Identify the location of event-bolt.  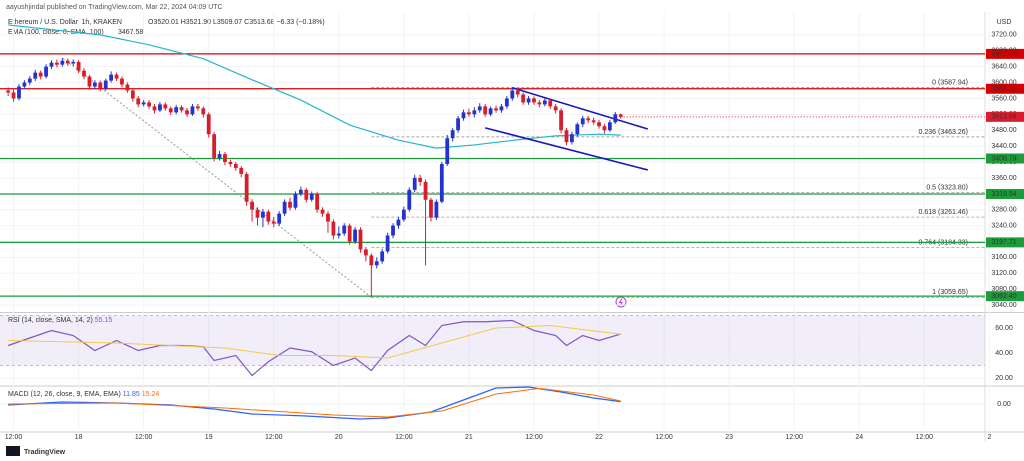
(620, 302).